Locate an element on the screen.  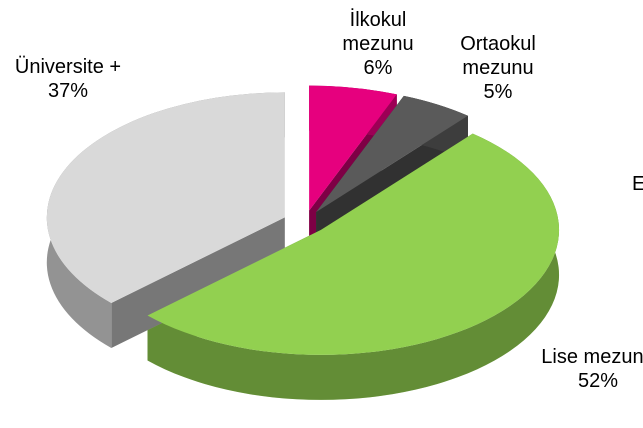
slice-label: İlkokul mezunu 6% is located at coordinates (378, 44).